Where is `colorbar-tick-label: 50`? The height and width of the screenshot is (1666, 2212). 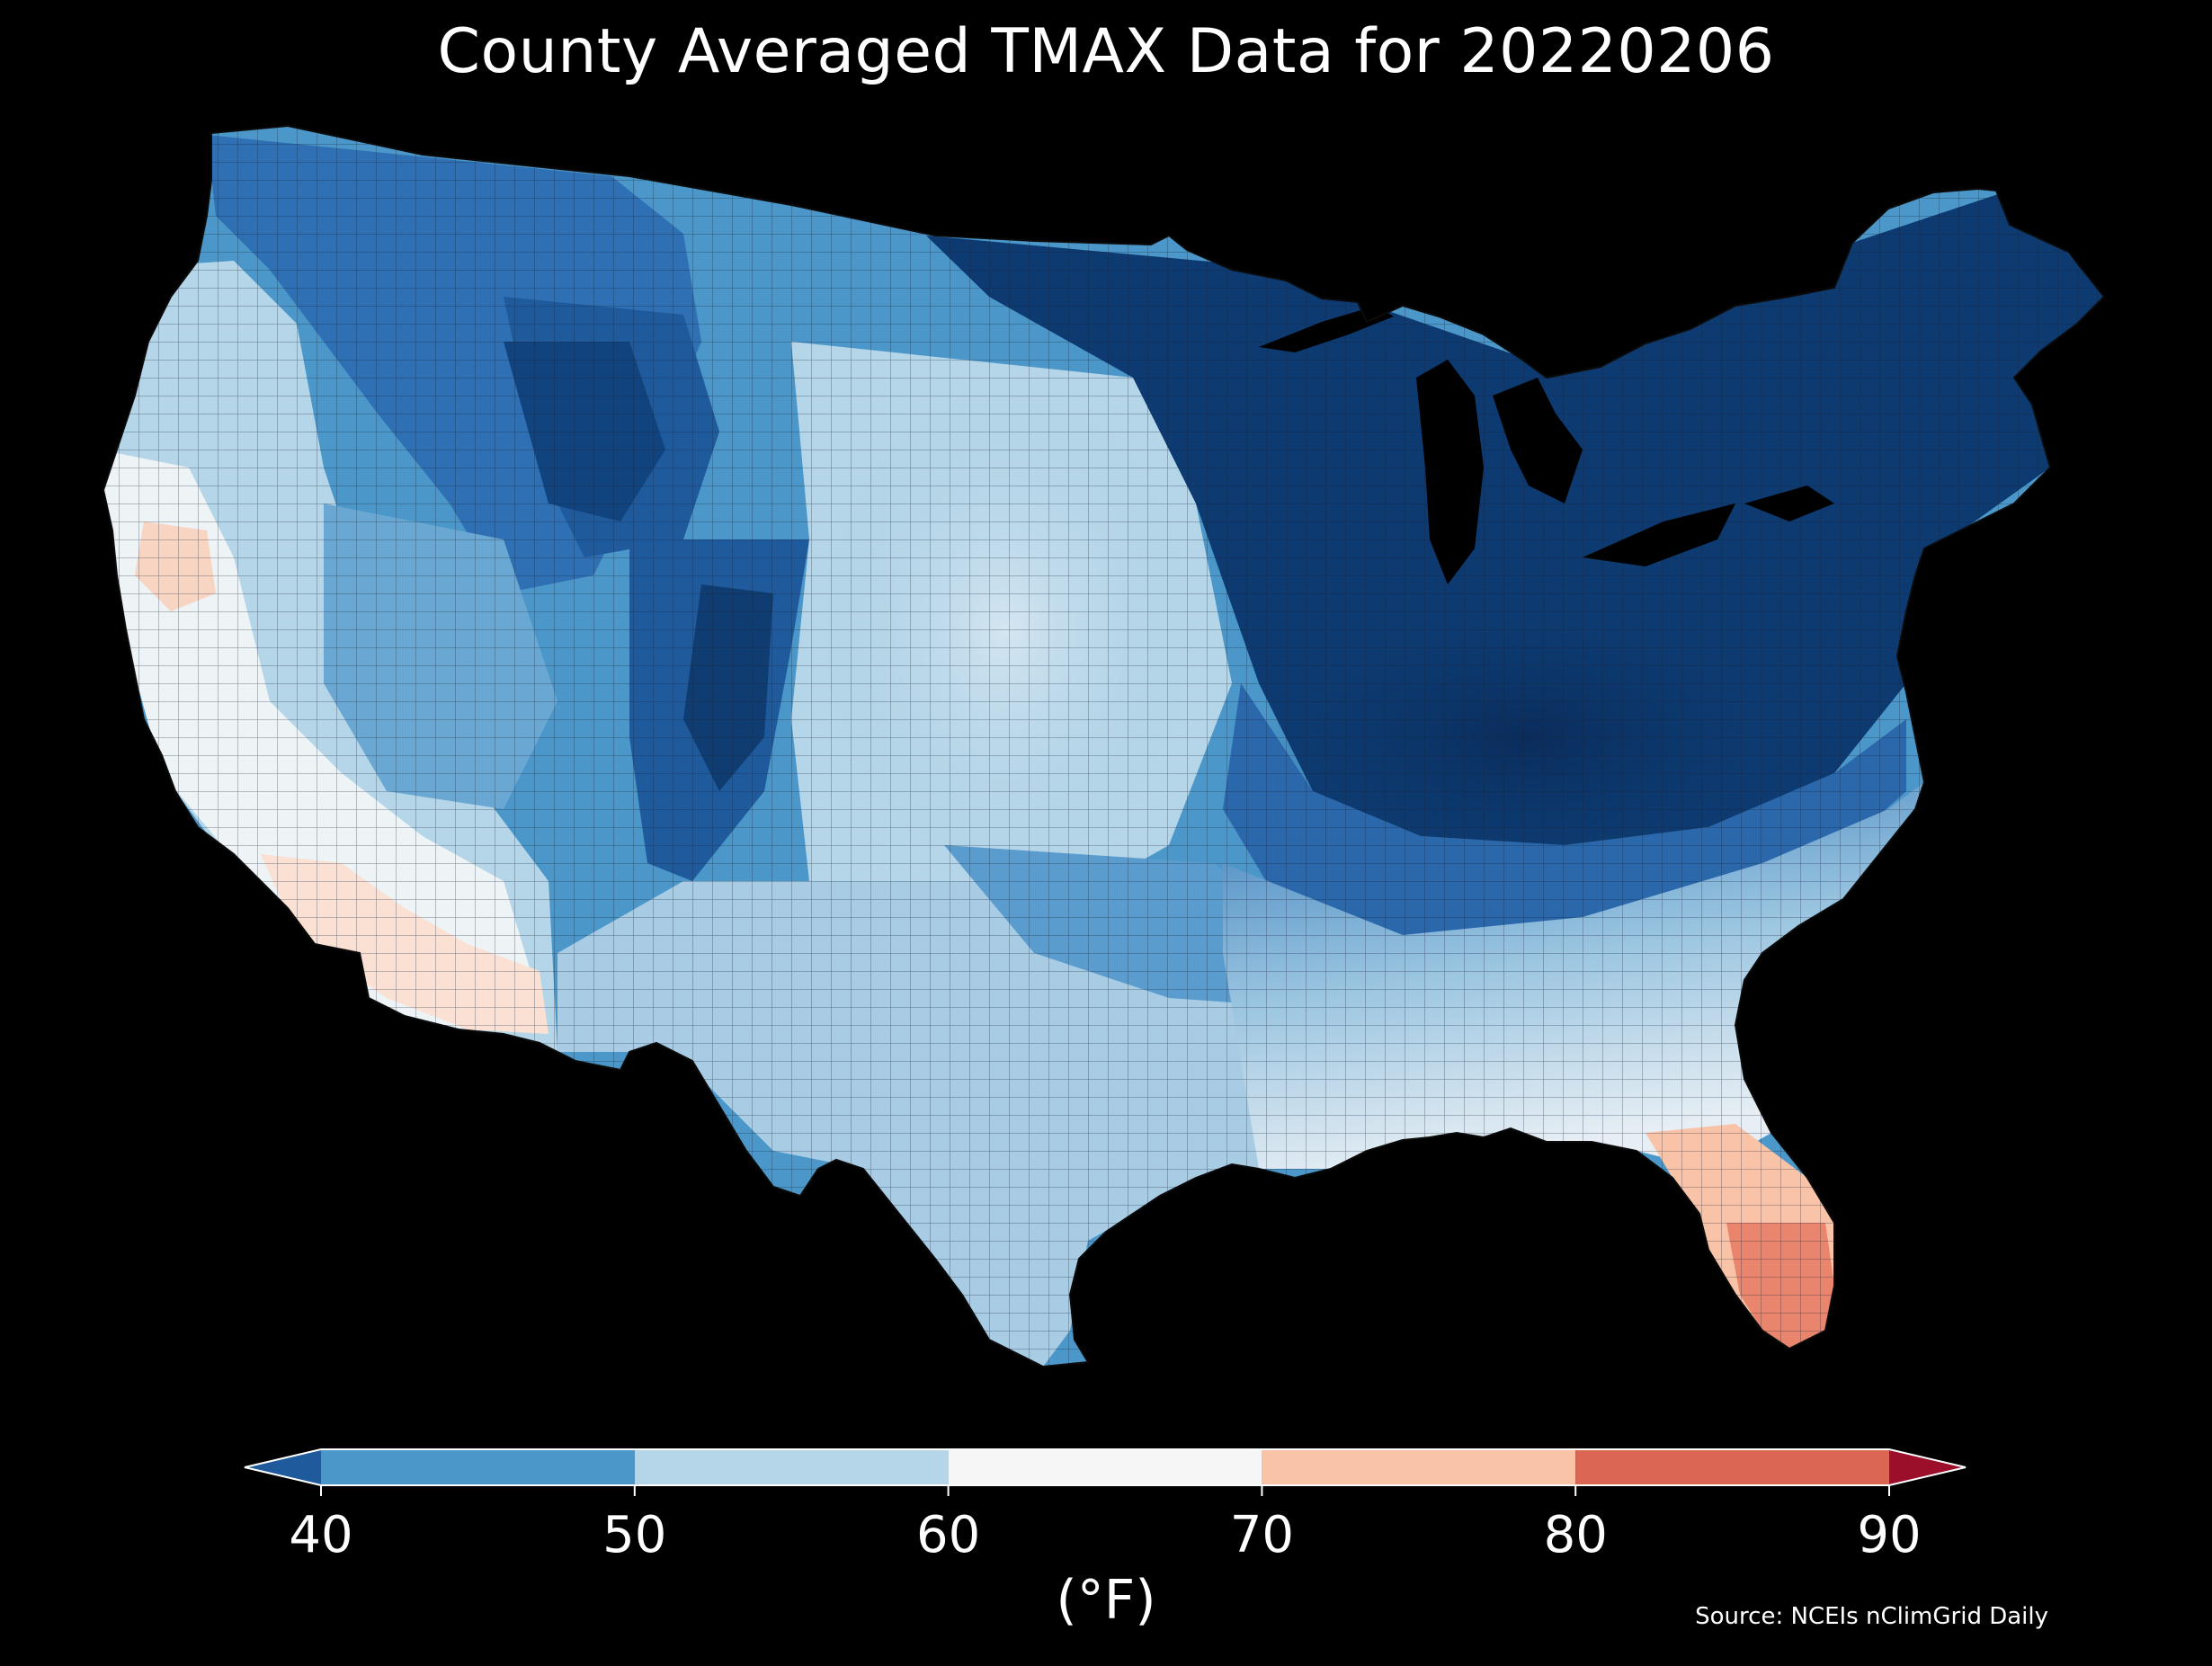
colorbar-tick-label: 50 is located at coordinates (634, 1535).